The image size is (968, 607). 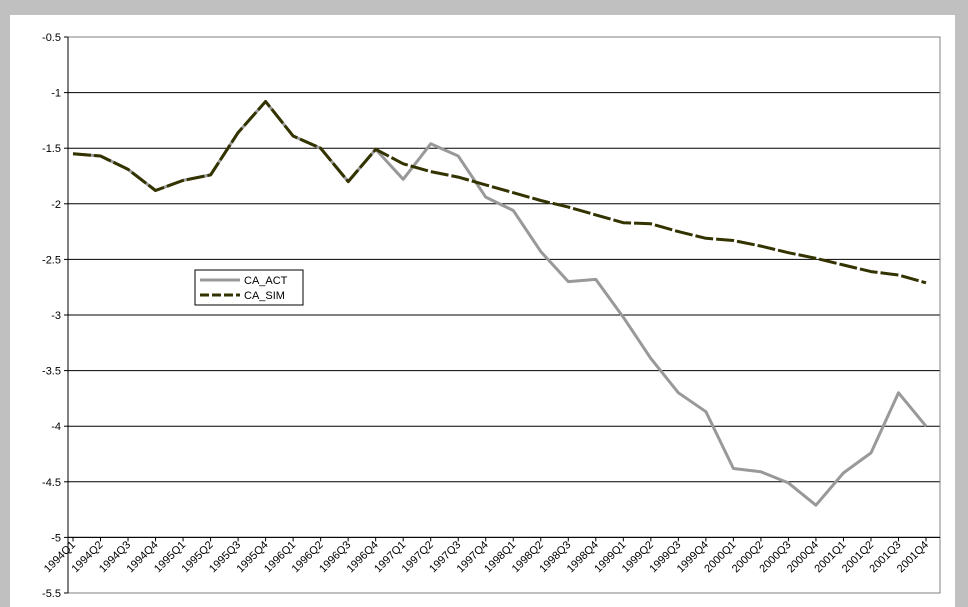 What do you see at coordinates (266, 281) in the screenshot?
I see `legend-label: CA_ACT` at bounding box center [266, 281].